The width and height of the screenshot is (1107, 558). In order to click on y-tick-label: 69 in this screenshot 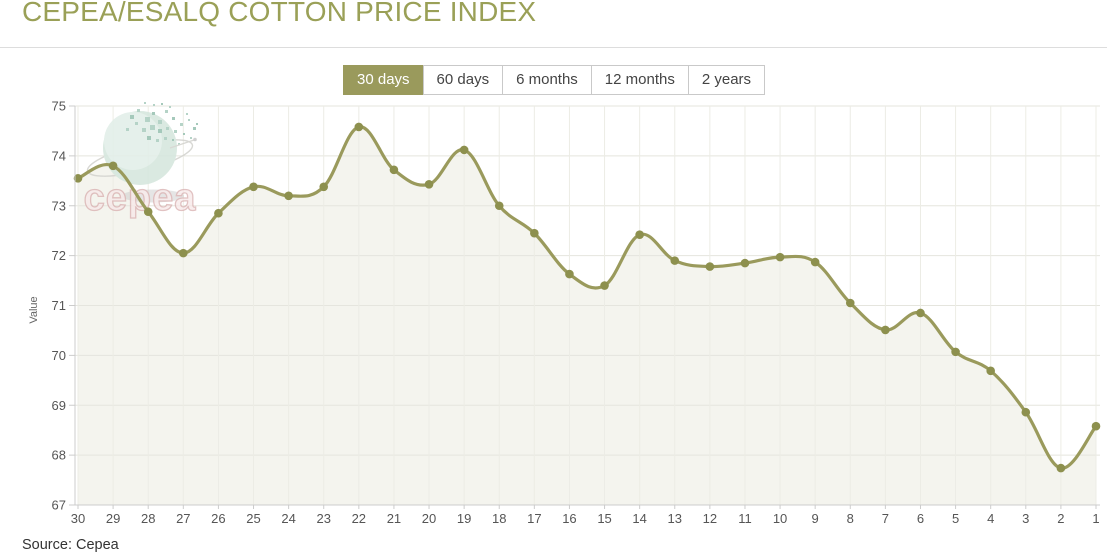, I will do `click(59, 405)`.